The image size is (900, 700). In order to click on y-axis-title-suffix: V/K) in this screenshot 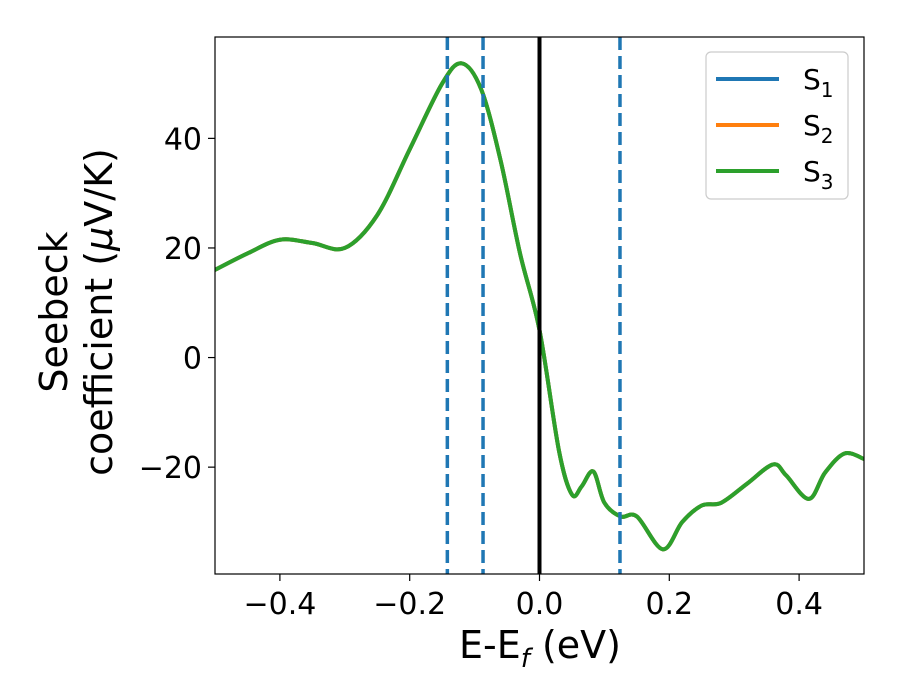, I will do `click(99, 187)`.